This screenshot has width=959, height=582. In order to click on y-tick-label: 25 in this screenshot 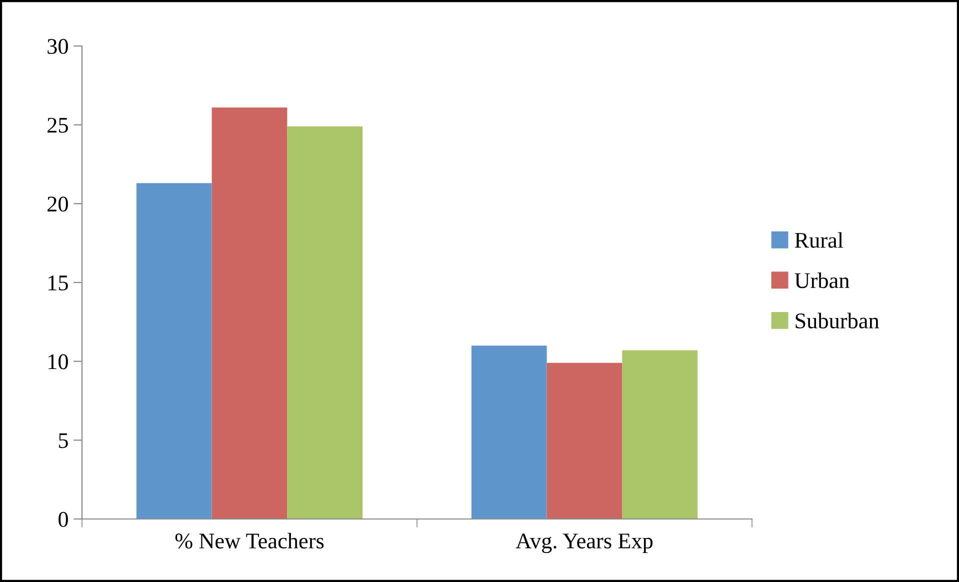, I will do `click(58, 125)`.